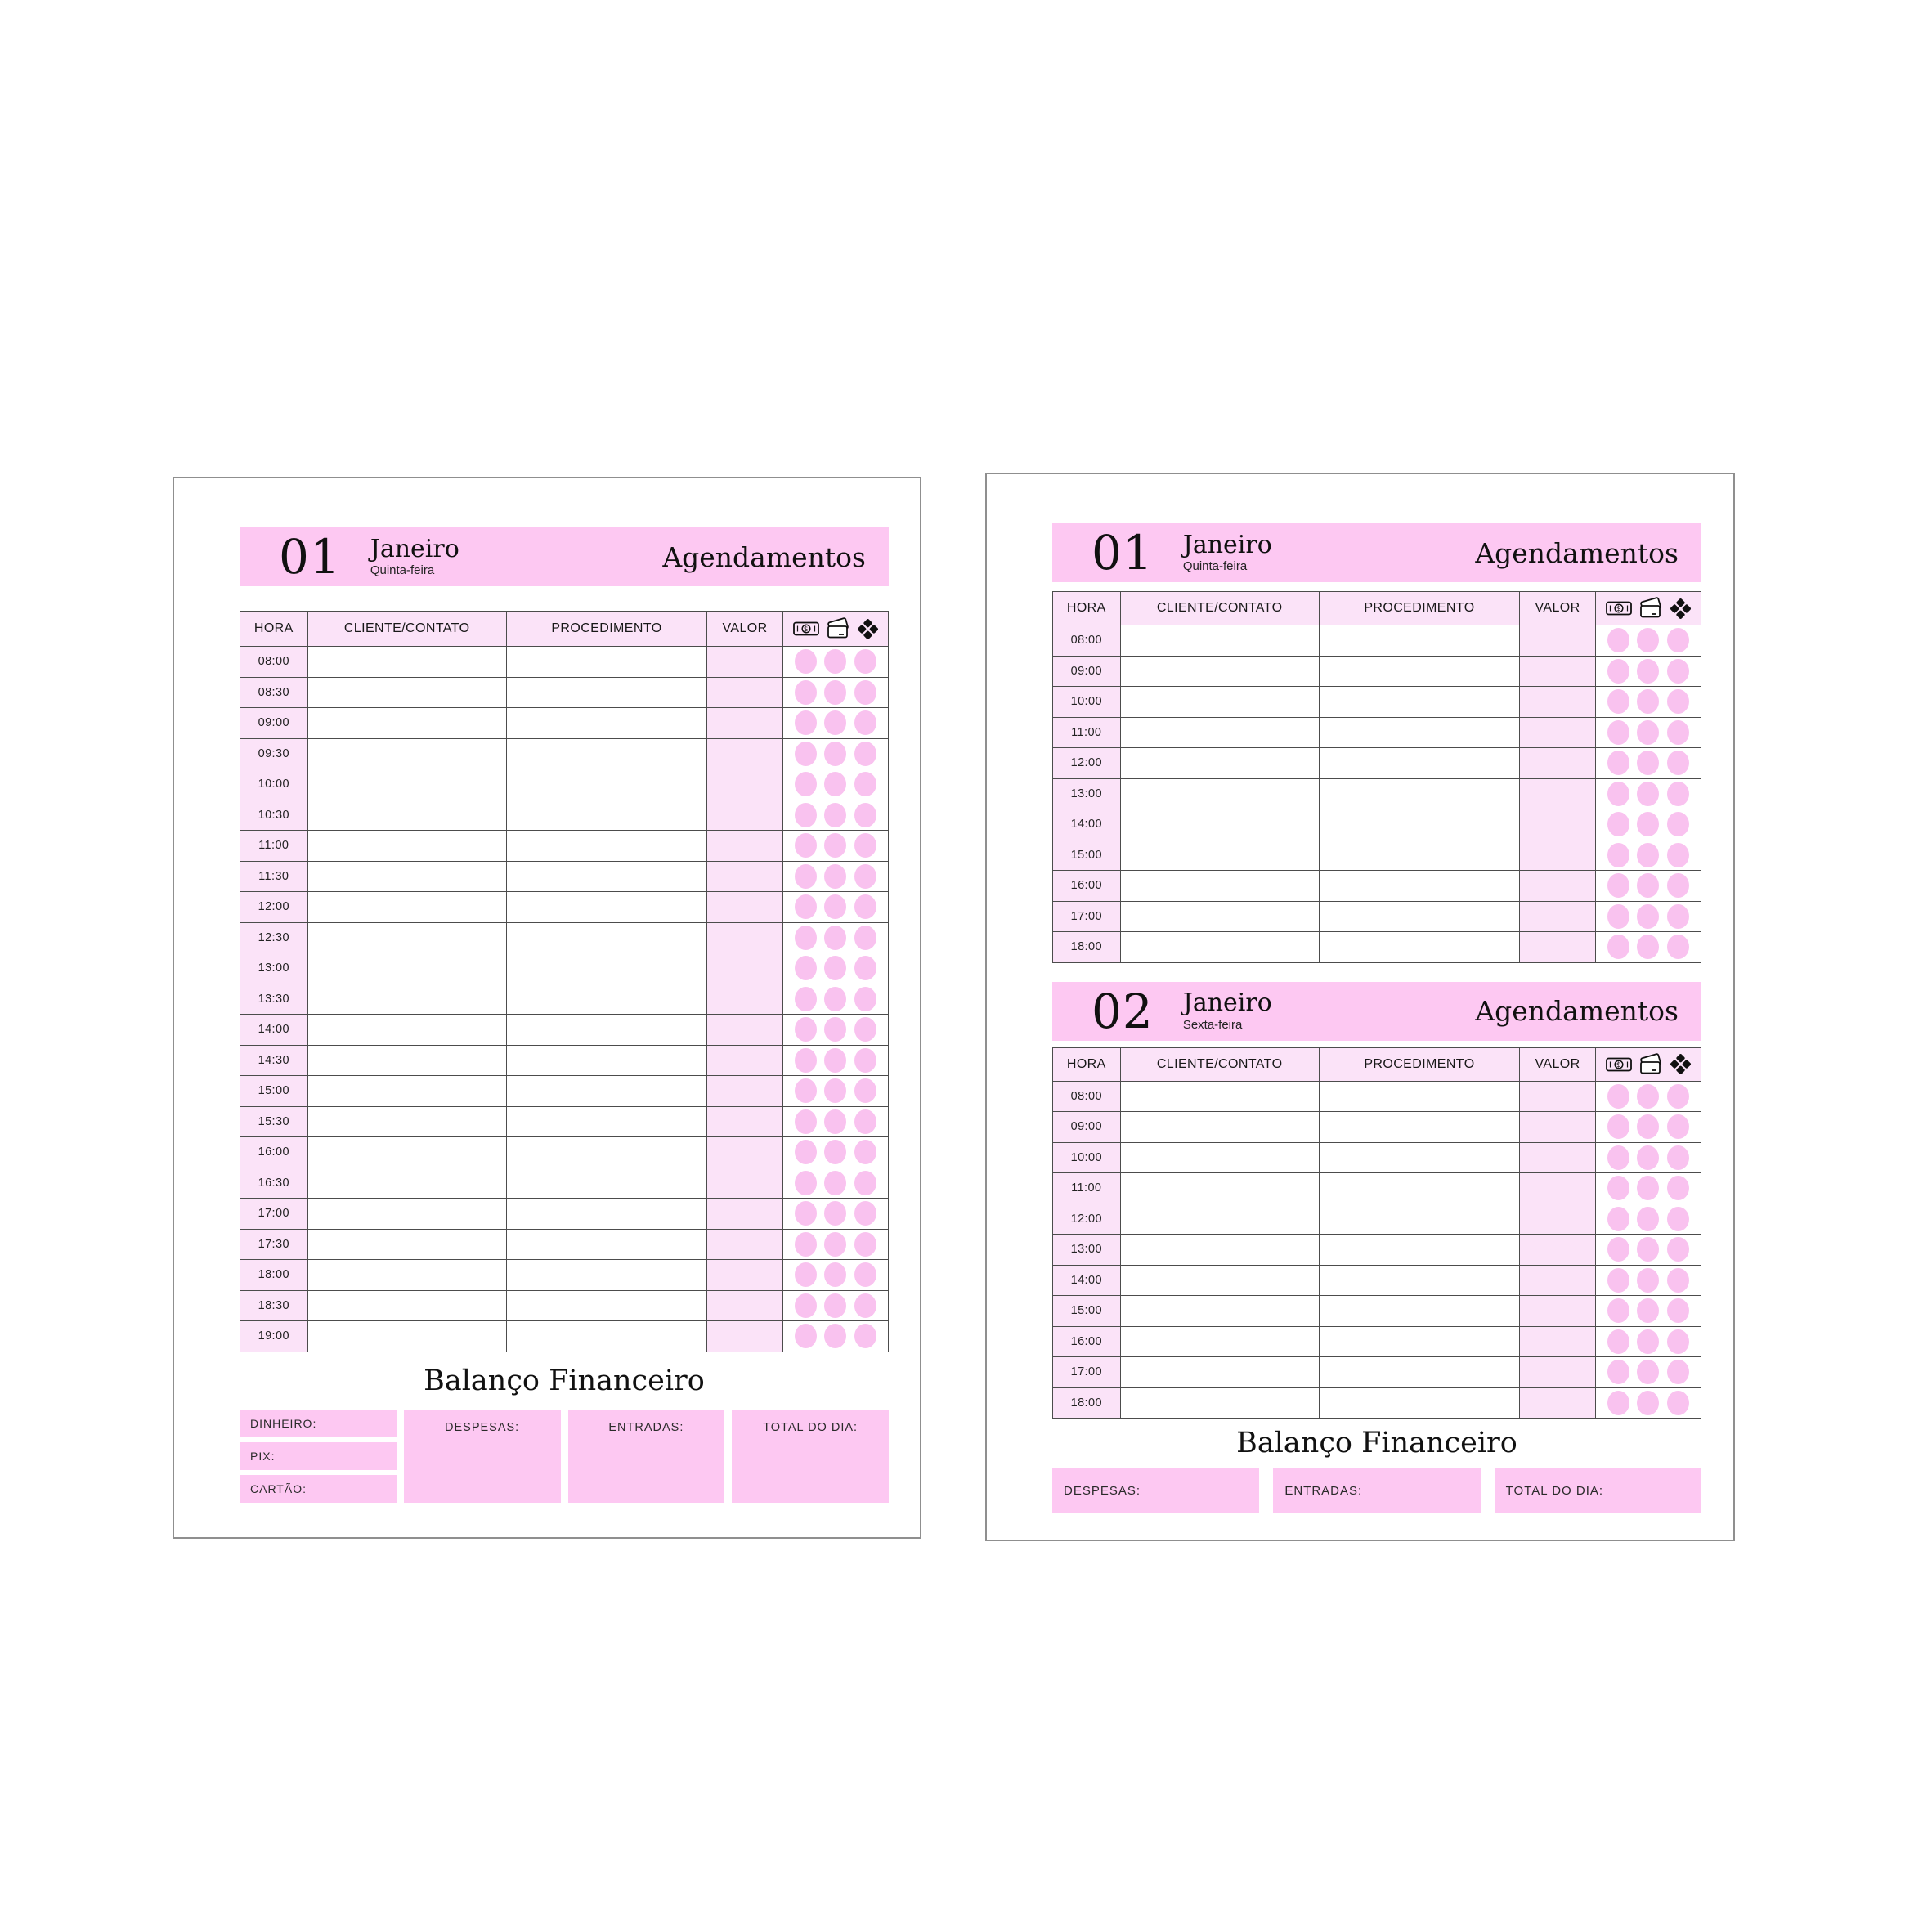  Describe the element at coordinates (1377, 1126) in the screenshot. I see `schedule-row: 09:00` at that location.